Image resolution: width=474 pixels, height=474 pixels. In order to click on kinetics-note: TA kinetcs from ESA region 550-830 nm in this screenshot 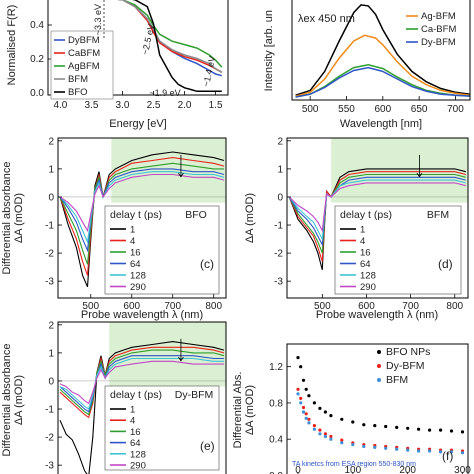, I will do `click(354, 464)`.